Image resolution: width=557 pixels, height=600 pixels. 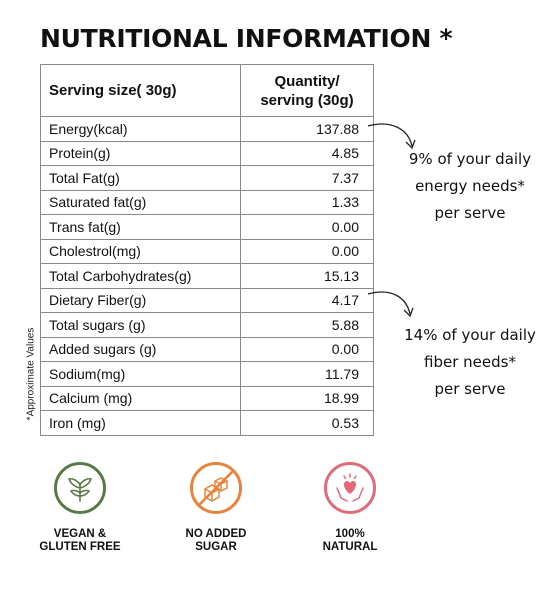 I want to click on nutrient-name: Dietary Fiber(g), so click(x=141, y=300).